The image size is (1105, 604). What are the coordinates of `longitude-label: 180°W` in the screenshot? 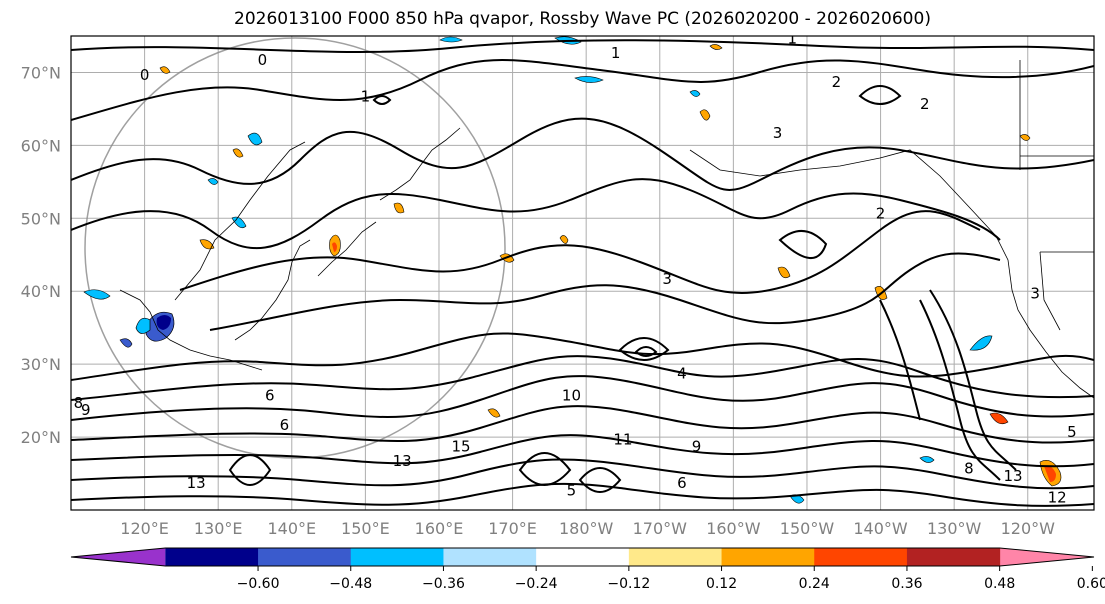 It's located at (586, 528).